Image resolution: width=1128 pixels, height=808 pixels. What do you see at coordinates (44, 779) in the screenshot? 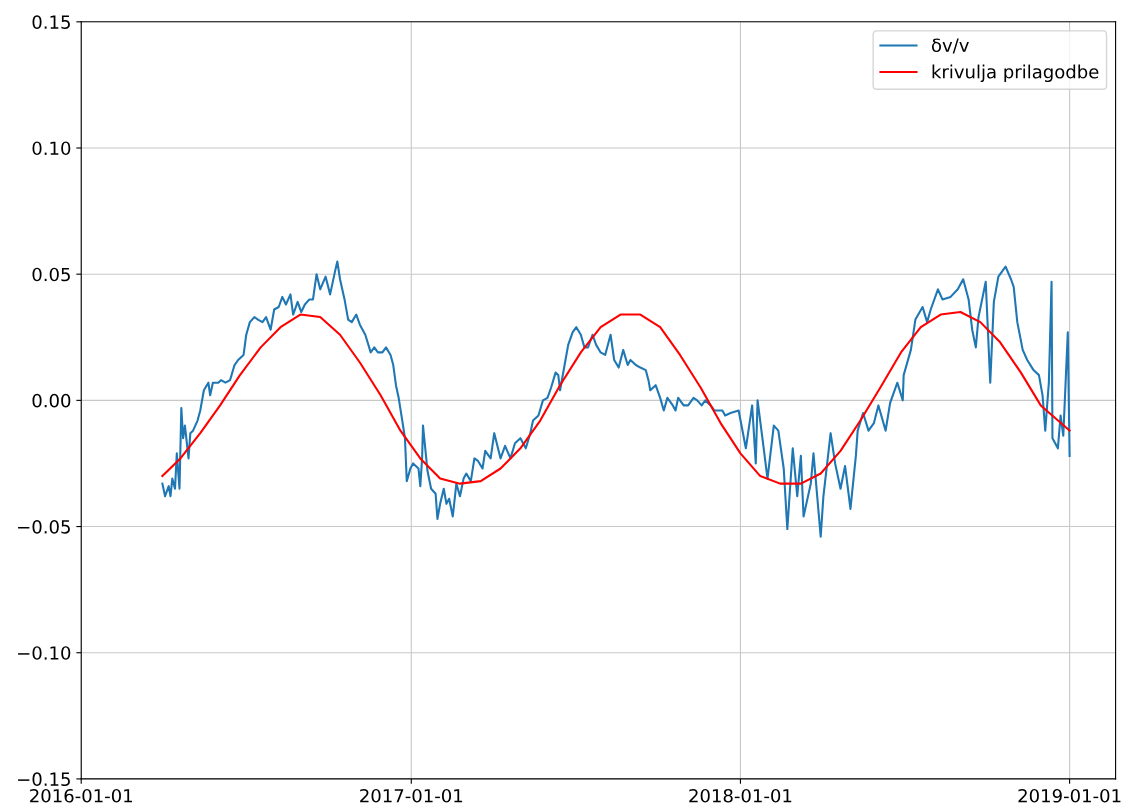
I see `y-tick-label: −0.15` at bounding box center [44, 779].